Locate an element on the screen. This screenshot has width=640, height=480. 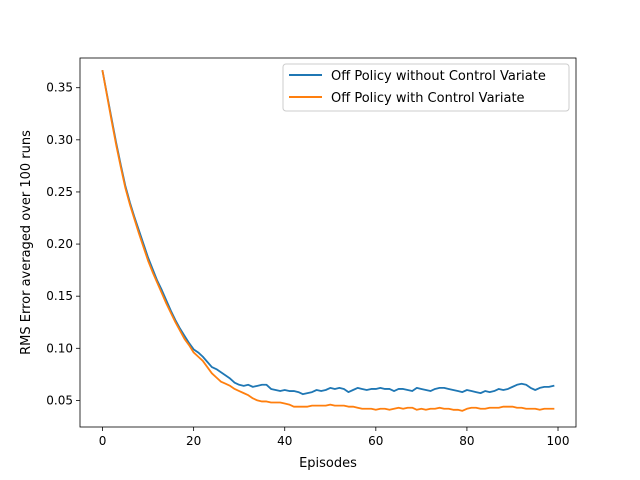
x-tick-label: 60 is located at coordinates (375, 441).